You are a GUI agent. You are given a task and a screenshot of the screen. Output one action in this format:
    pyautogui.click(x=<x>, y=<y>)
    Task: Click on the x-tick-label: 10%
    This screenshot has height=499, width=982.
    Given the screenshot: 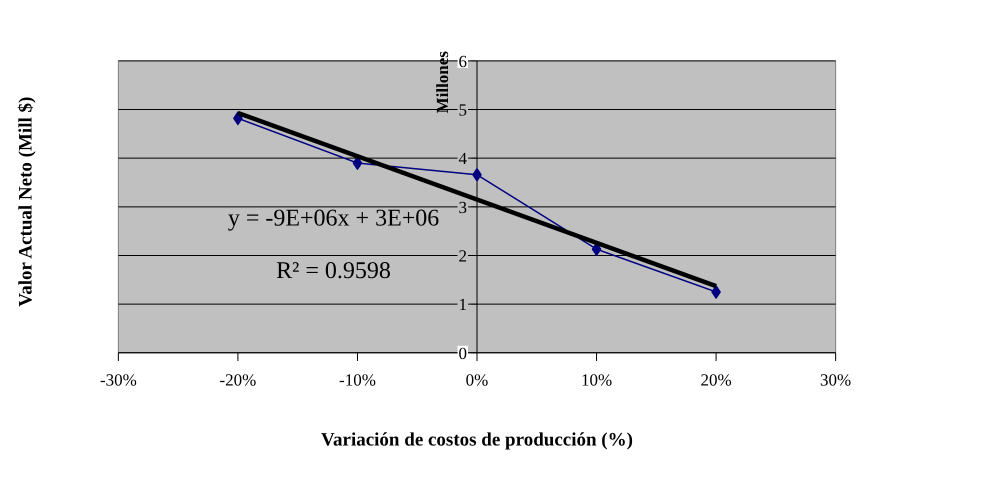 What is the action you would take?
    pyautogui.click(x=596, y=380)
    